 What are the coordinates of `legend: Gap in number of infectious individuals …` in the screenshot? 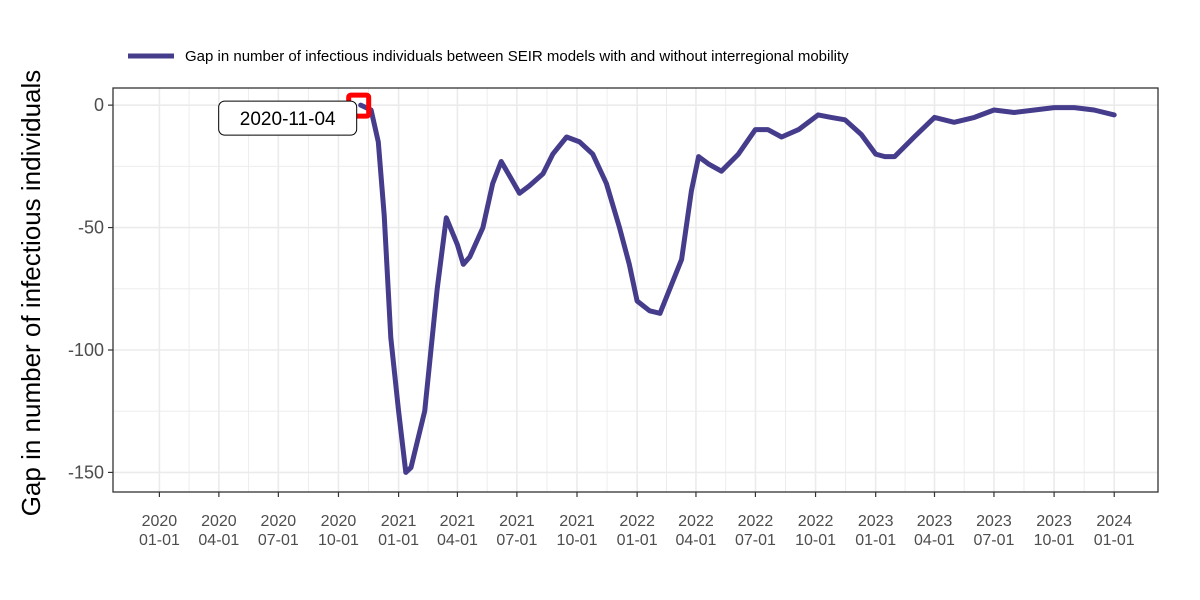 It's located at (488, 56).